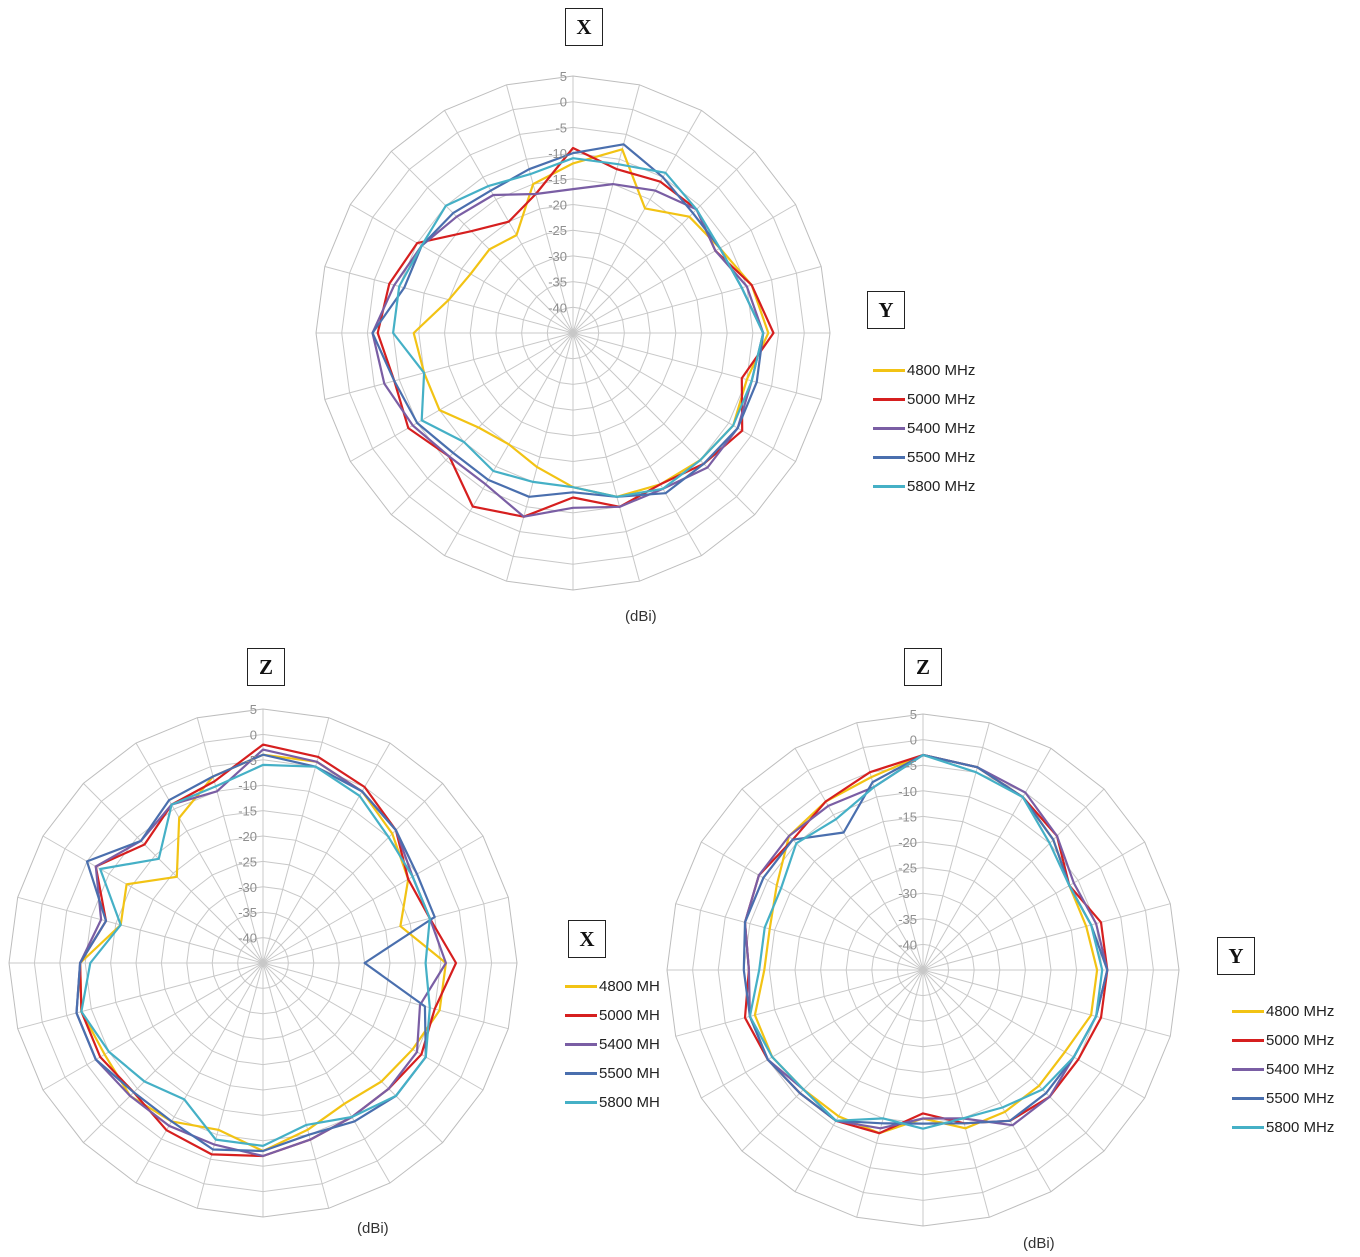  I want to click on legend-label: 5800 MH, so click(629, 1102).